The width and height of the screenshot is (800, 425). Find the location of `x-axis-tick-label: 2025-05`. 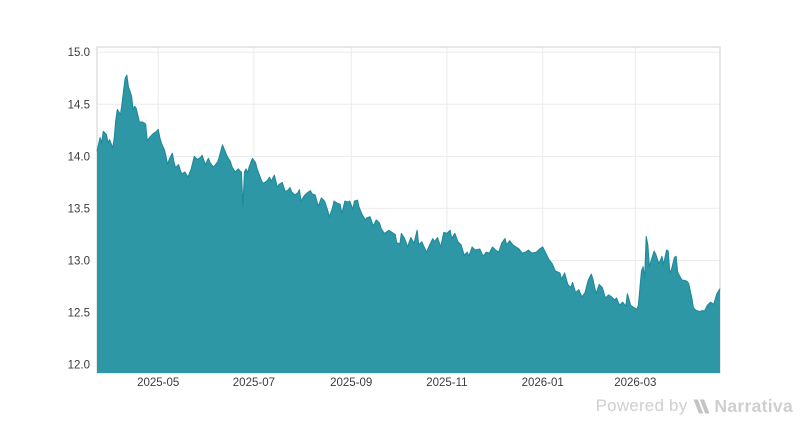

x-axis-tick-label: 2025-05 is located at coordinates (158, 383).